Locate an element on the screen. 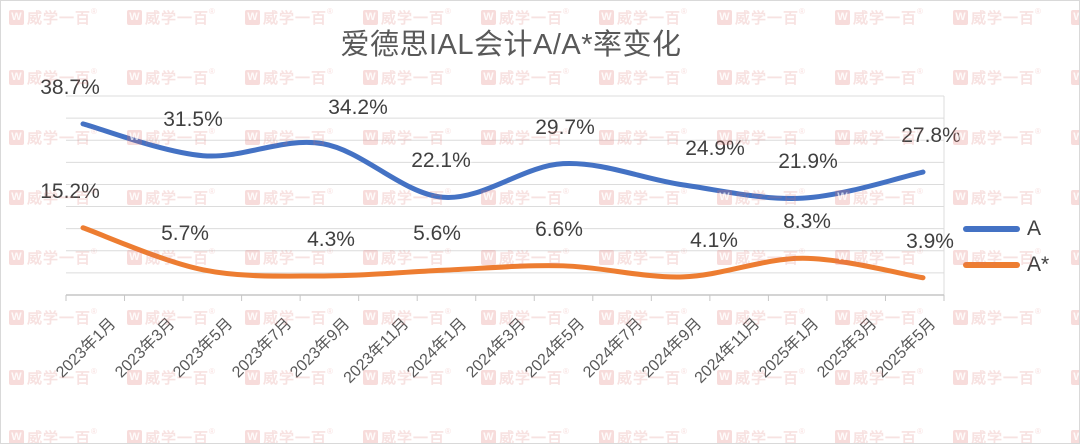 The width and height of the screenshot is (1080, 444). chart-title: 爱德思IAL会计A/A*率变化 is located at coordinates (511, 45).